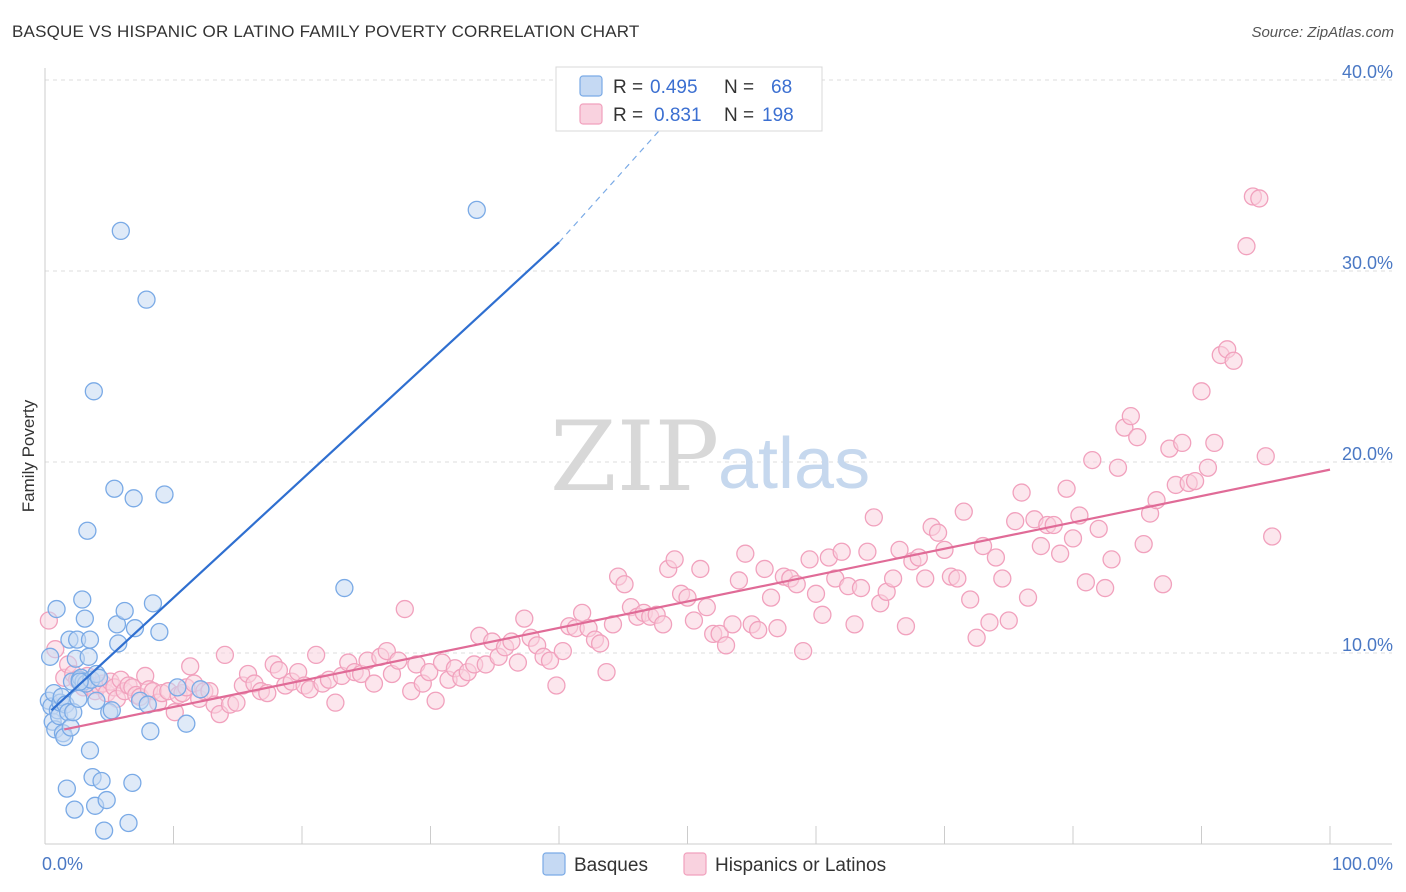  I want to click on legend-n-value-basques: 68, so click(781, 87).